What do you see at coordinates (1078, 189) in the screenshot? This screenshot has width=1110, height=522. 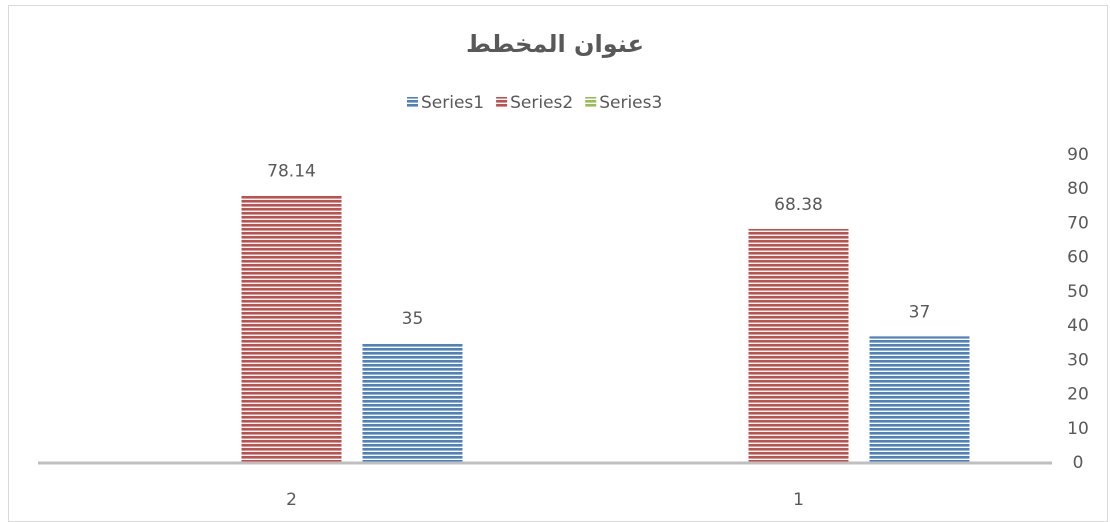 I see `y-tick-label: 80` at bounding box center [1078, 189].